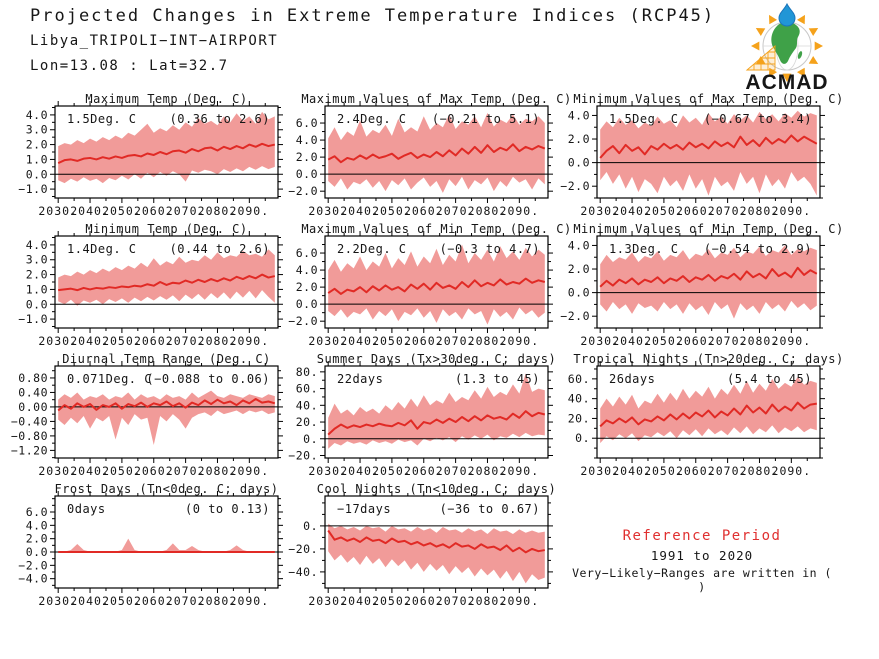  Describe the element at coordinates (303, 455) in the screenshot. I see `y-tick-label: −20.` at that location.